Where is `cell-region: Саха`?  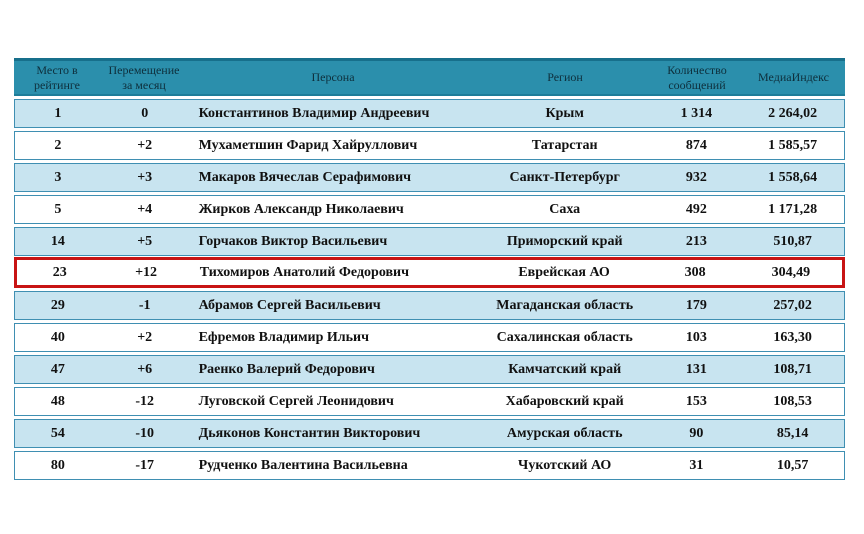
cell-region: Саха is located at coordinates (565, 209).